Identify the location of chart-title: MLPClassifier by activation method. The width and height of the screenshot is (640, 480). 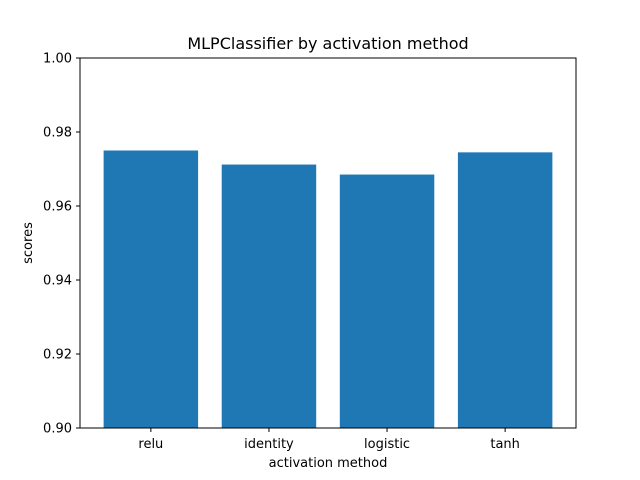
(327, 43).